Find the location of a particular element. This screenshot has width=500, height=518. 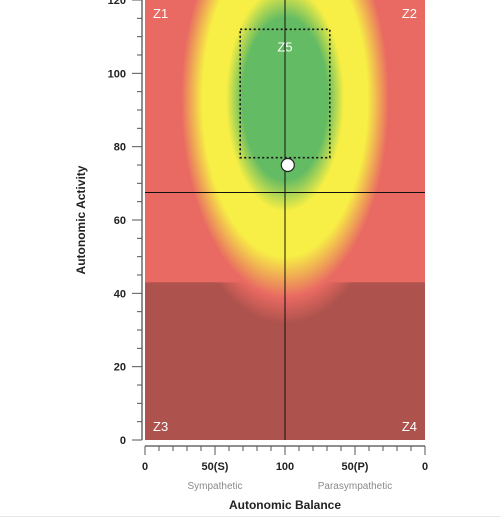

zone-label-z4: Z4 is located at coordinates (409, 426).